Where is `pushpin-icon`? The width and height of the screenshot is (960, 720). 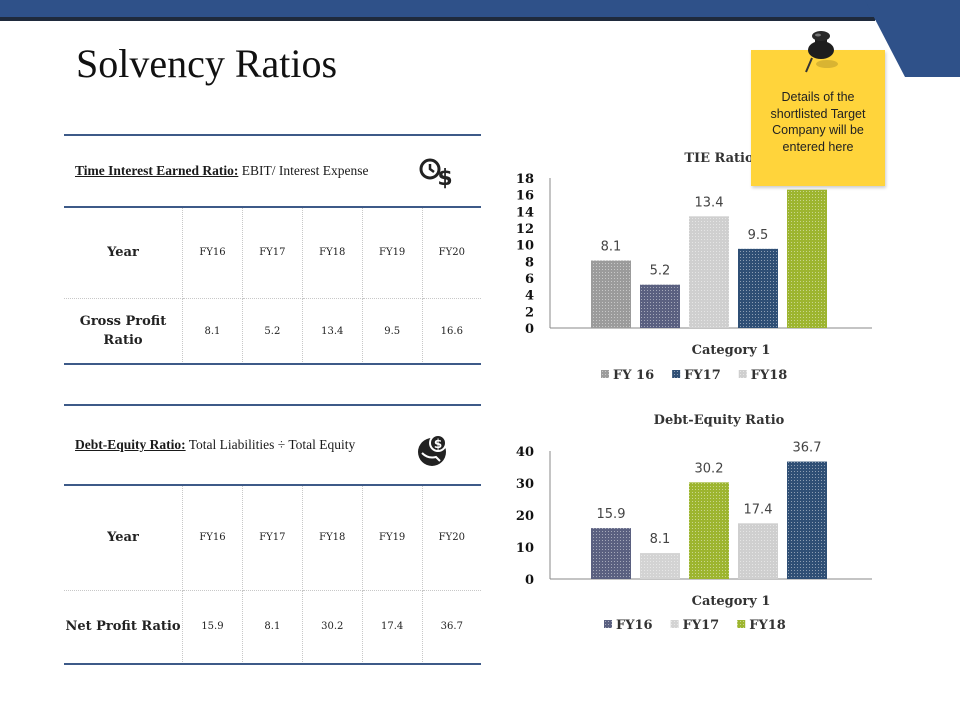
pushpin-icon is located at coordinates (821, 52).